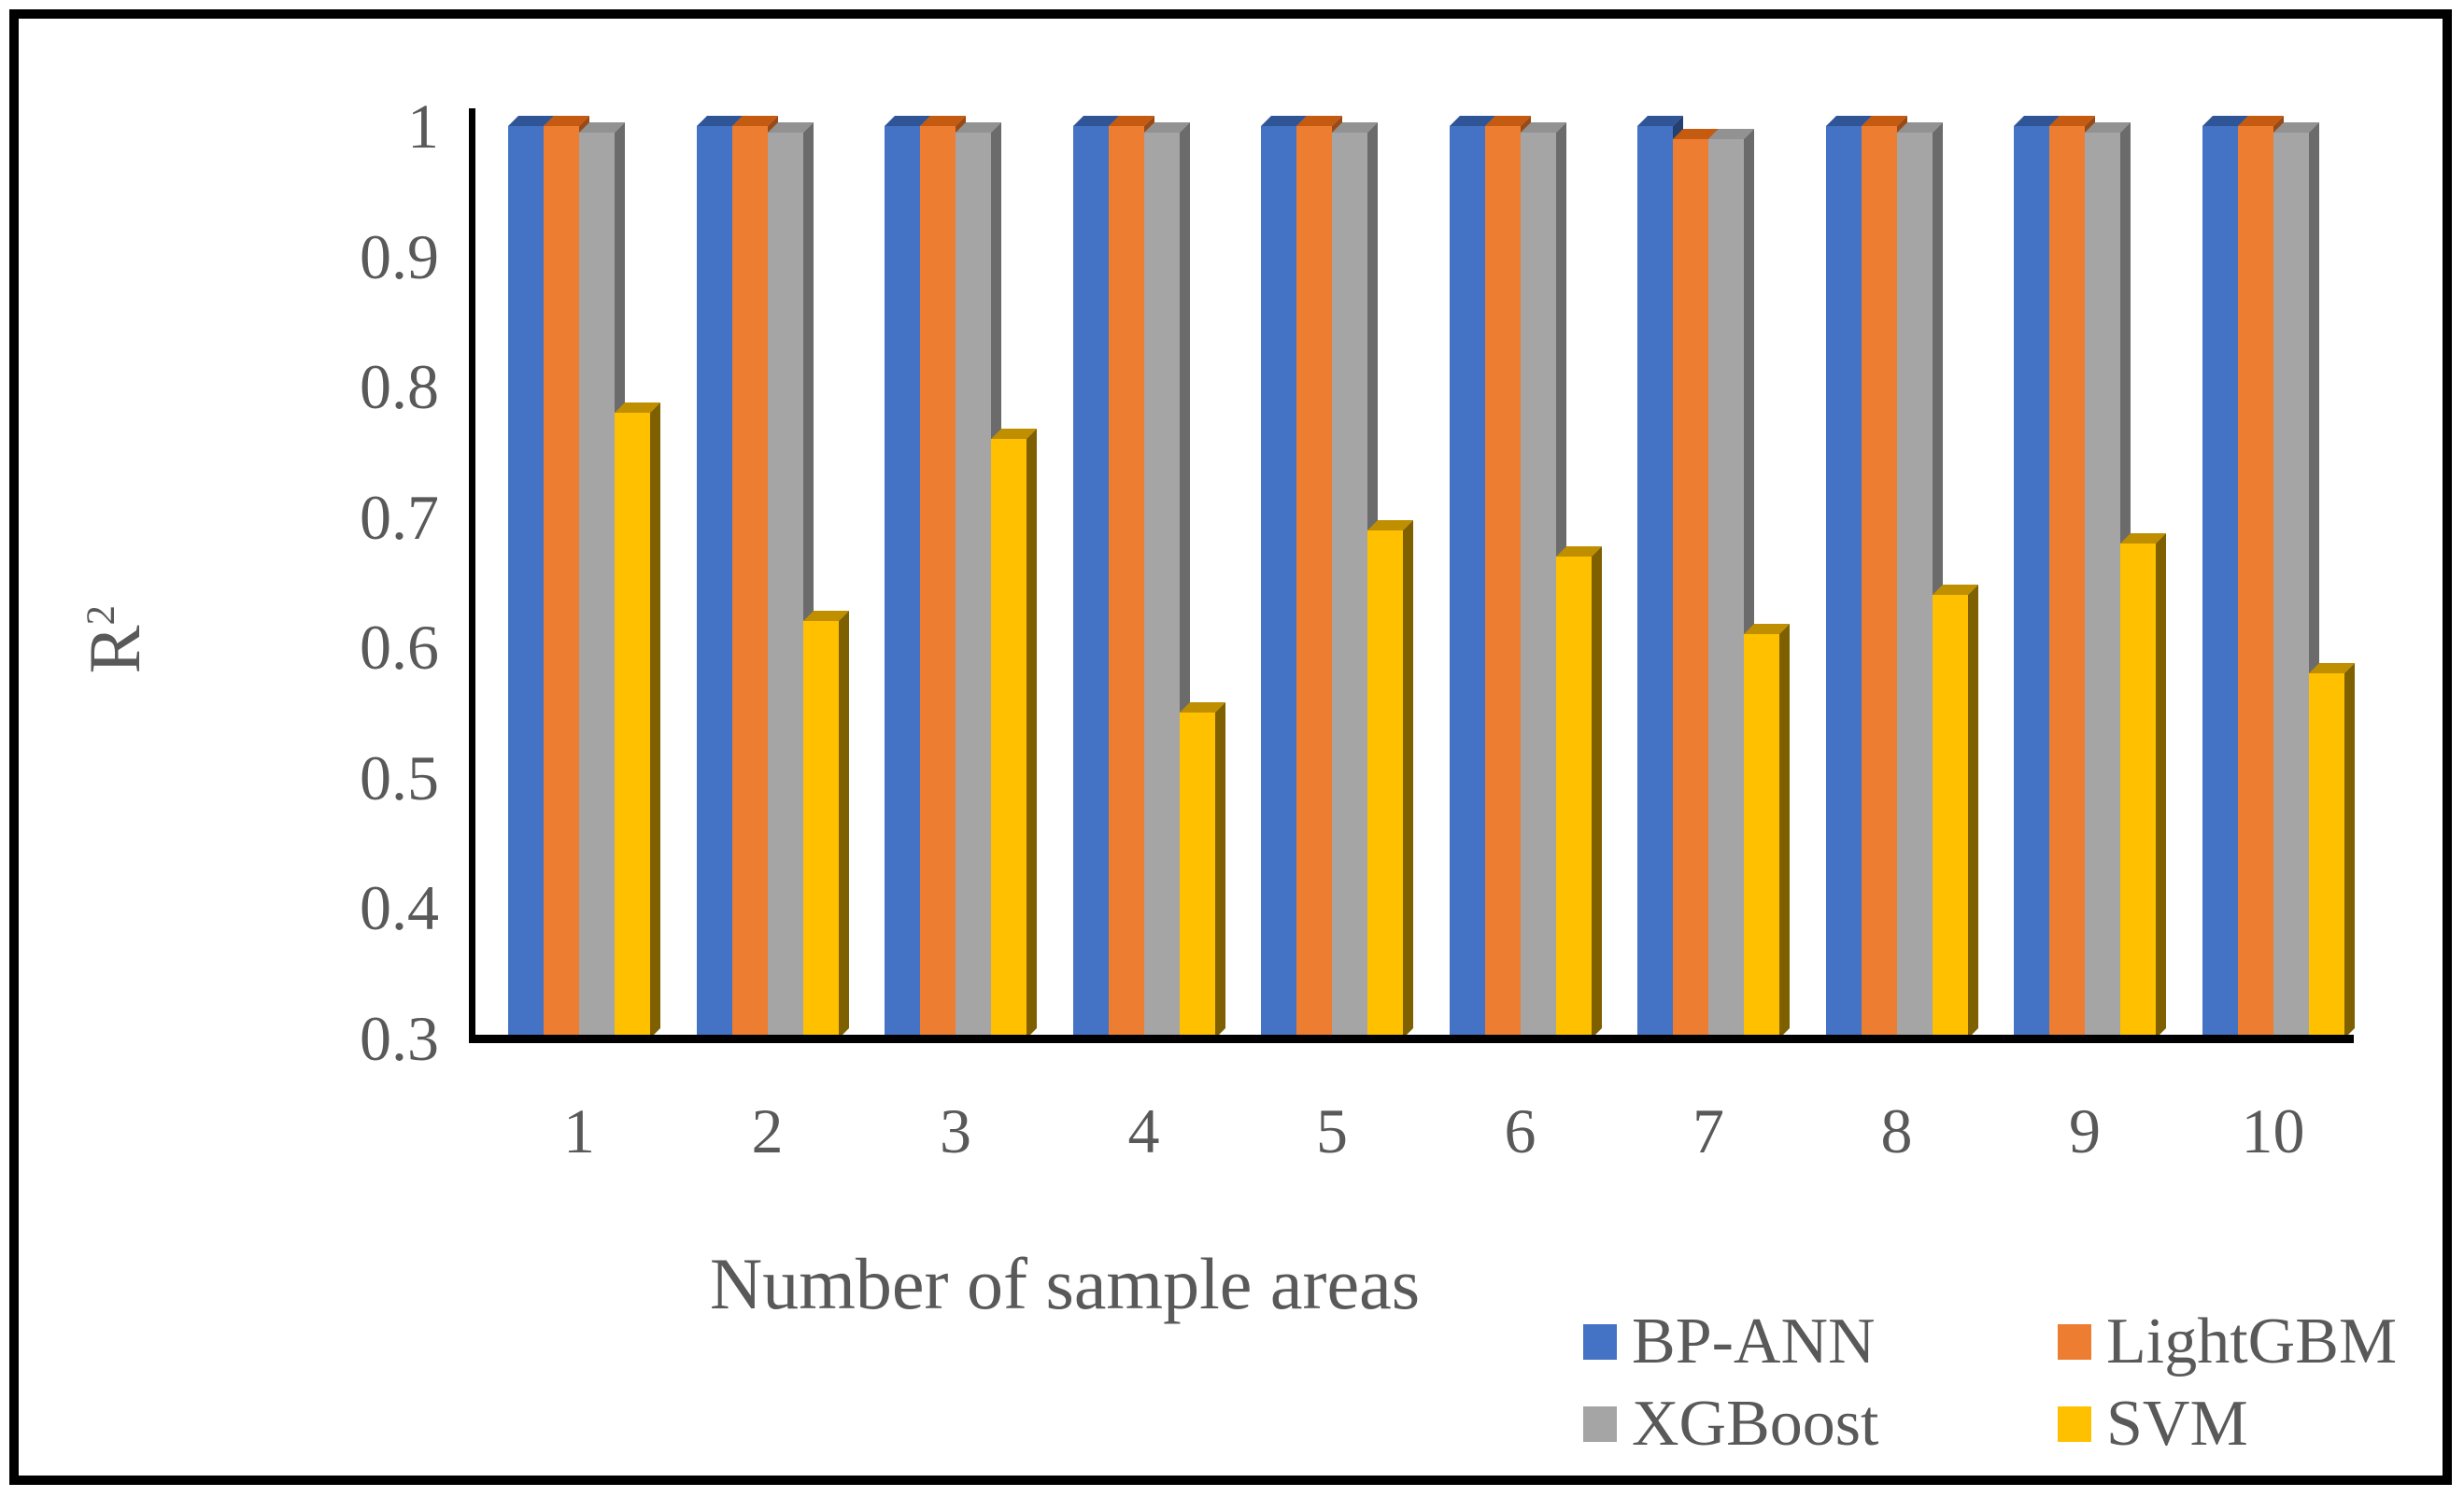 The height and width of the screenshot is (1497, 2464). What do you see at coordinates (400, 648) in the screenshot?
I see `y-tick-label-0-6: 0.6` at bounding box center [400, 648].